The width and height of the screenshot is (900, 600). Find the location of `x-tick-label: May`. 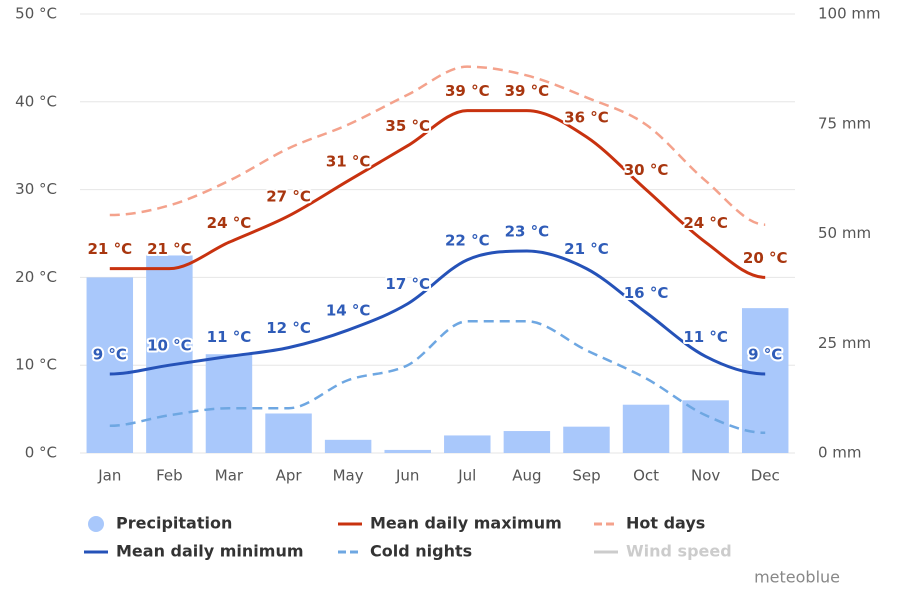

x-tick-label: May is located at coordinates (348, 476).